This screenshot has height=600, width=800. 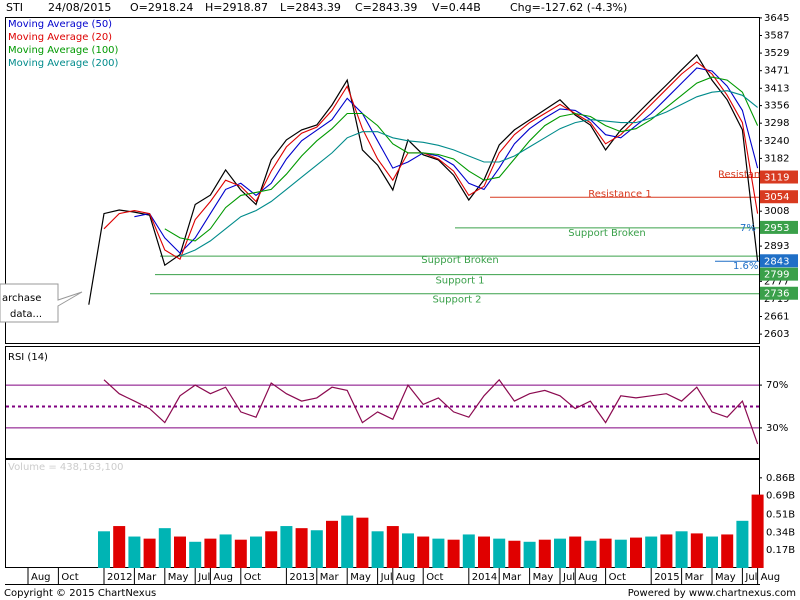 I want to click on y-tick-label: 3413, so click(x=776, y=88).